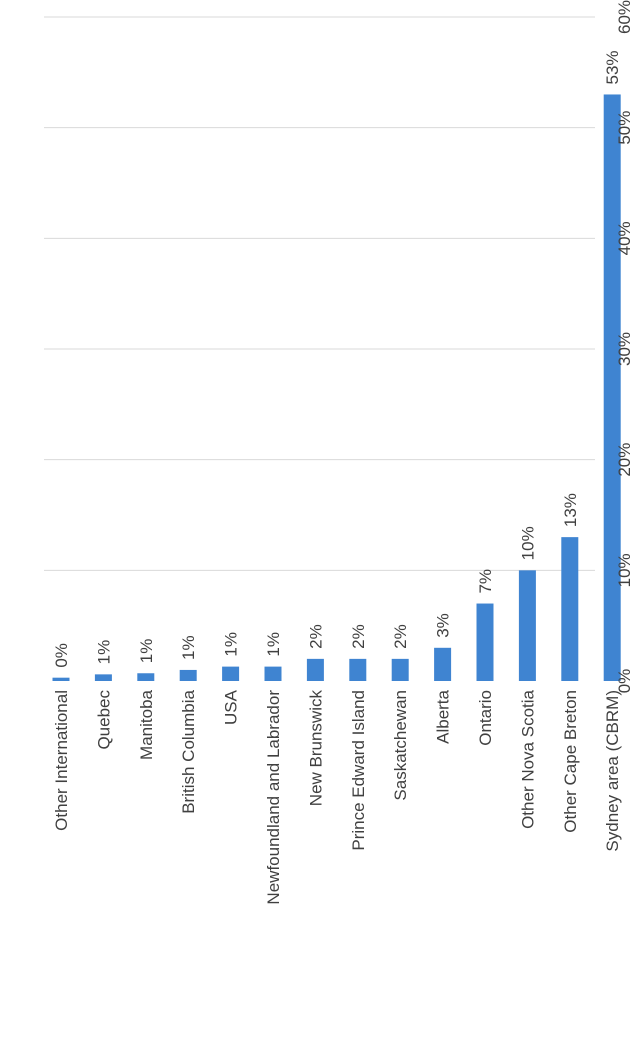 The width and height of the screenshot is (642, 1061). I want to click on tick-label: 20%, so click(624, 460).